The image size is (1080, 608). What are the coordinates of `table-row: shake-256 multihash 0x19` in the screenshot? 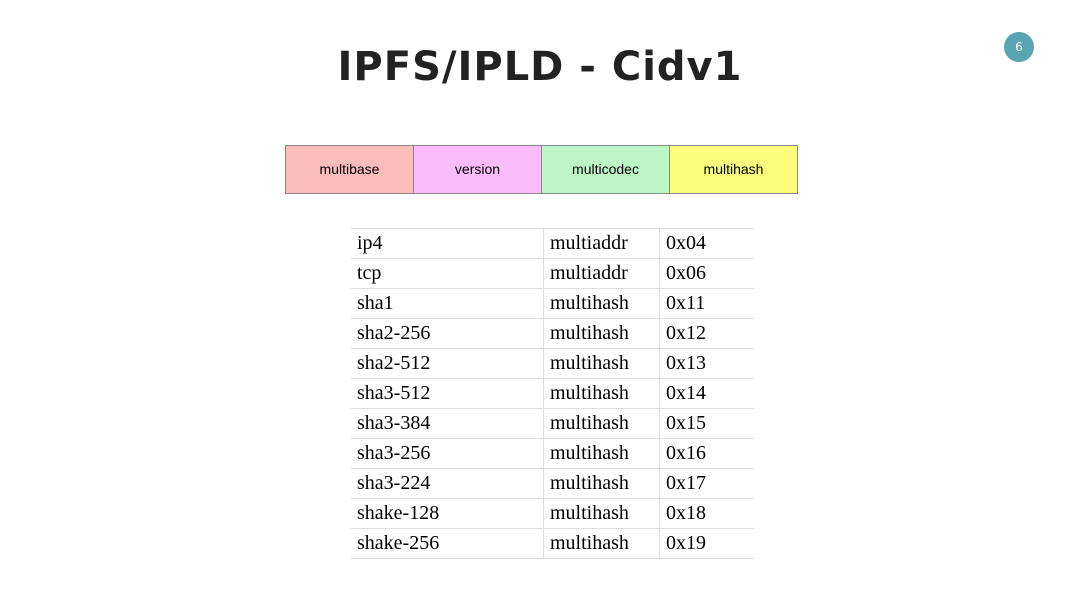 It's located at (552, 543).